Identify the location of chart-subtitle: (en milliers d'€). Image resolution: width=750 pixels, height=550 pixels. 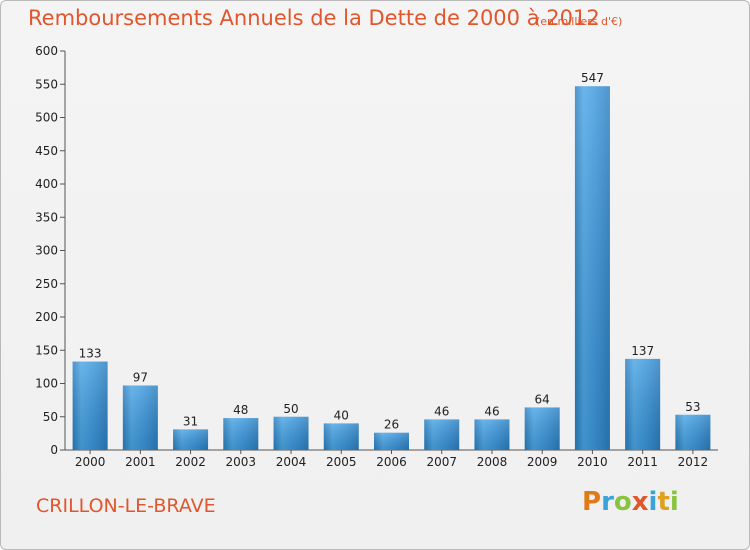
(579, 21).